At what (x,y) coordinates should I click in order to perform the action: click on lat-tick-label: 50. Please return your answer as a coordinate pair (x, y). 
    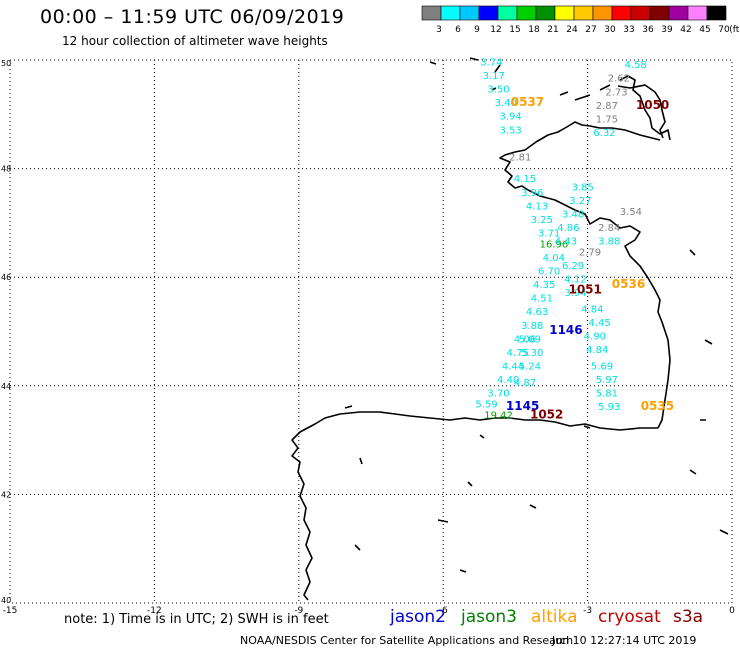
    Looking at the image, I should click on (6, 63).